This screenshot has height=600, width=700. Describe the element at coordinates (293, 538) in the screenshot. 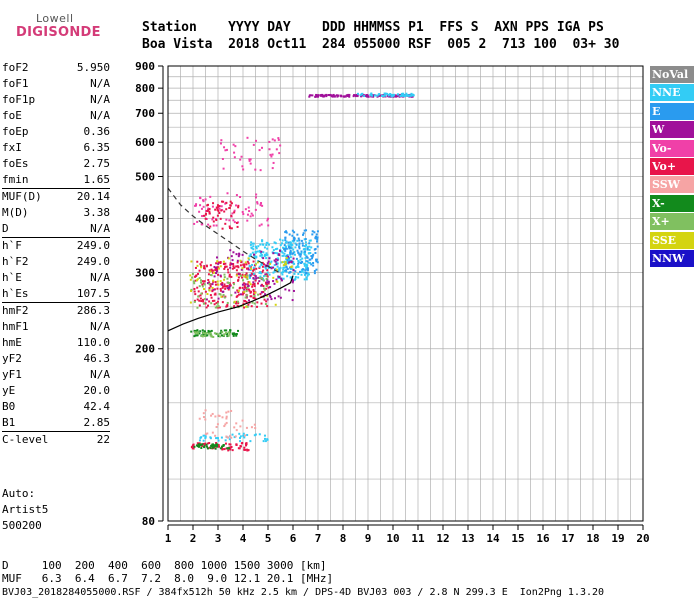

I see `x-tick-label: 6` at that location.